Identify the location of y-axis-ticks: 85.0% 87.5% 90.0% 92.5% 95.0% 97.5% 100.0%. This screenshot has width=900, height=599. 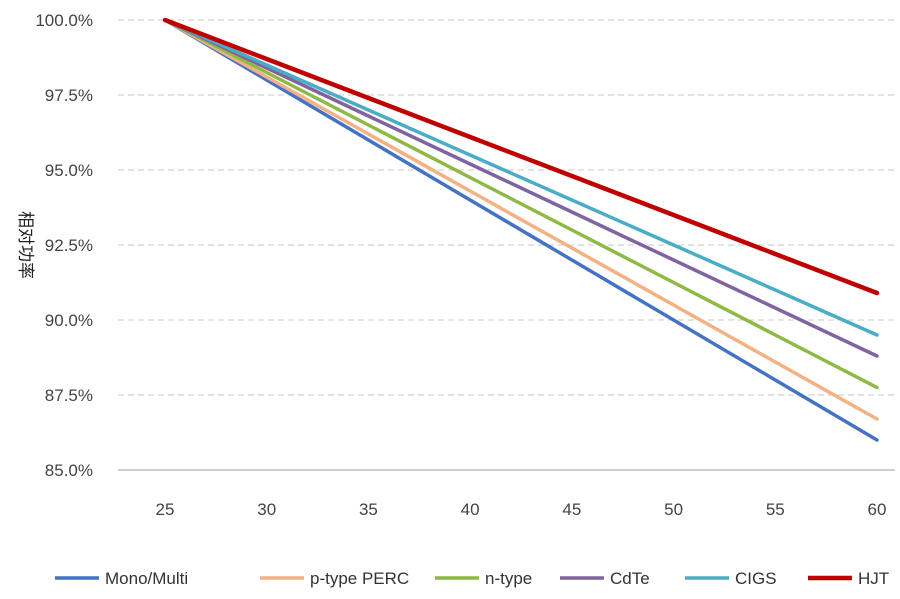
(64, 245).